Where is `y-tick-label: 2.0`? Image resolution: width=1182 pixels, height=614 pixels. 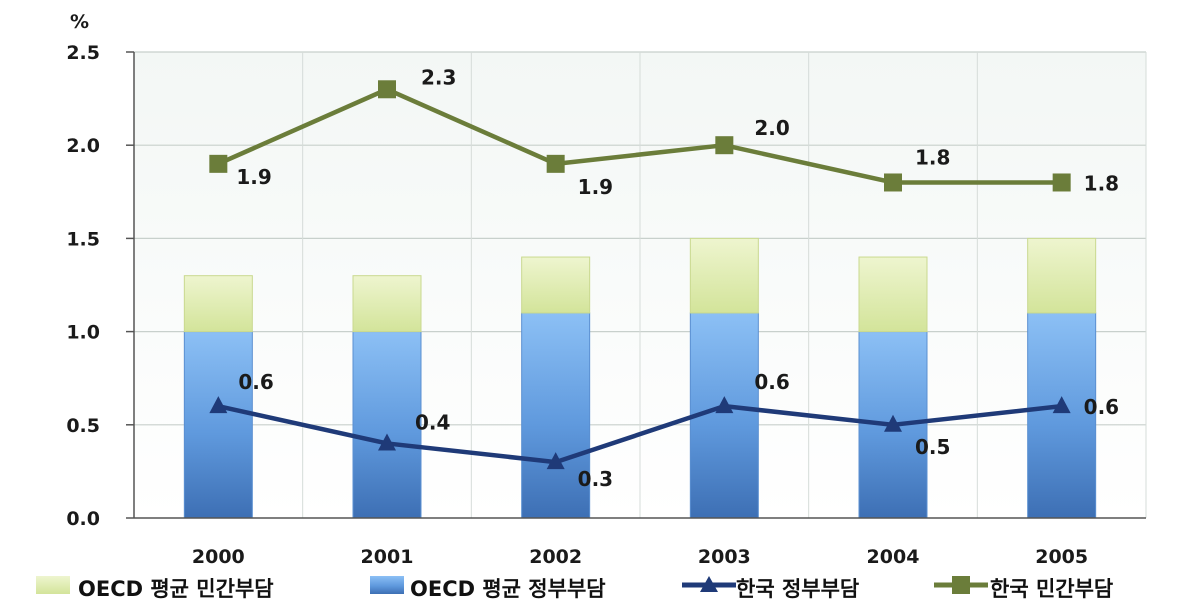
y-tick-label: 2.0 is located at coordinates (83, 146).